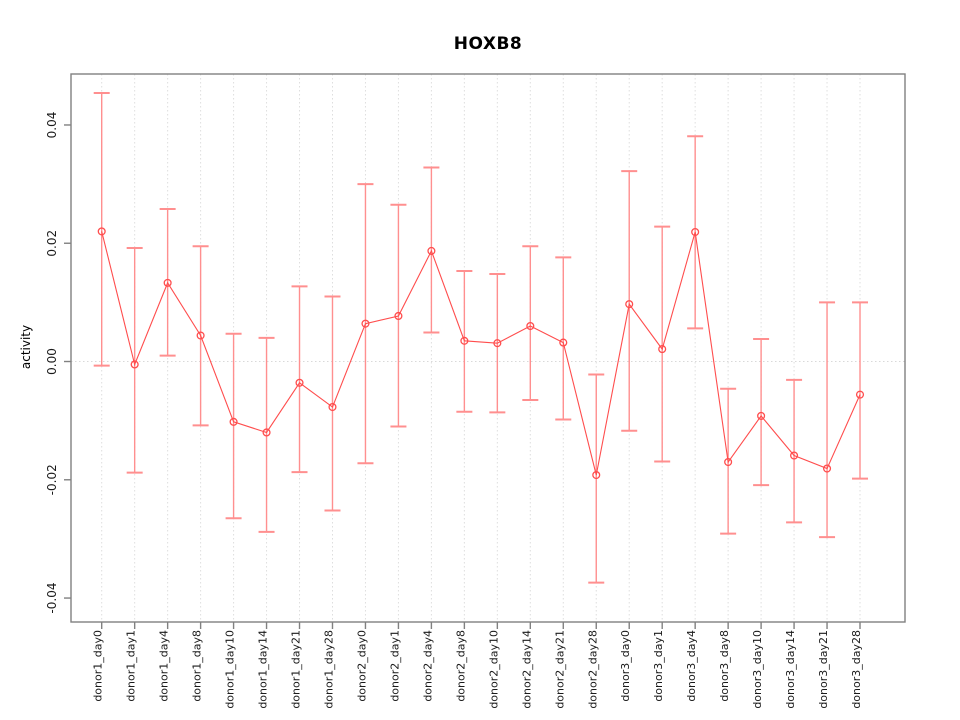 This screenshot has height=720, width=960. Describe the element at coordinates (230, 669) in the screenshot. I see `x-tick-label: donor1_day10` at that location.